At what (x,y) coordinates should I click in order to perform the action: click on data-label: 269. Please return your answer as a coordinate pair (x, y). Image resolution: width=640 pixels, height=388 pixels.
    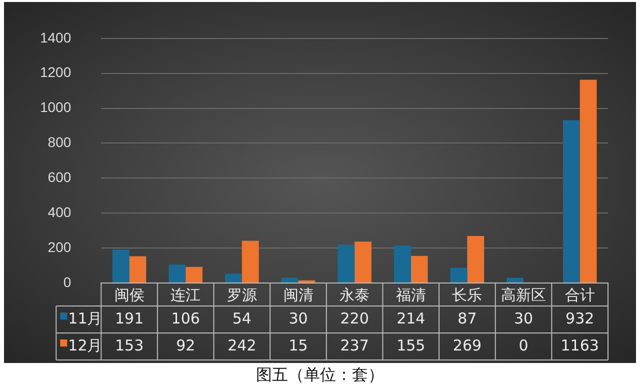
    Looking at the image, I should click on (467, 345).